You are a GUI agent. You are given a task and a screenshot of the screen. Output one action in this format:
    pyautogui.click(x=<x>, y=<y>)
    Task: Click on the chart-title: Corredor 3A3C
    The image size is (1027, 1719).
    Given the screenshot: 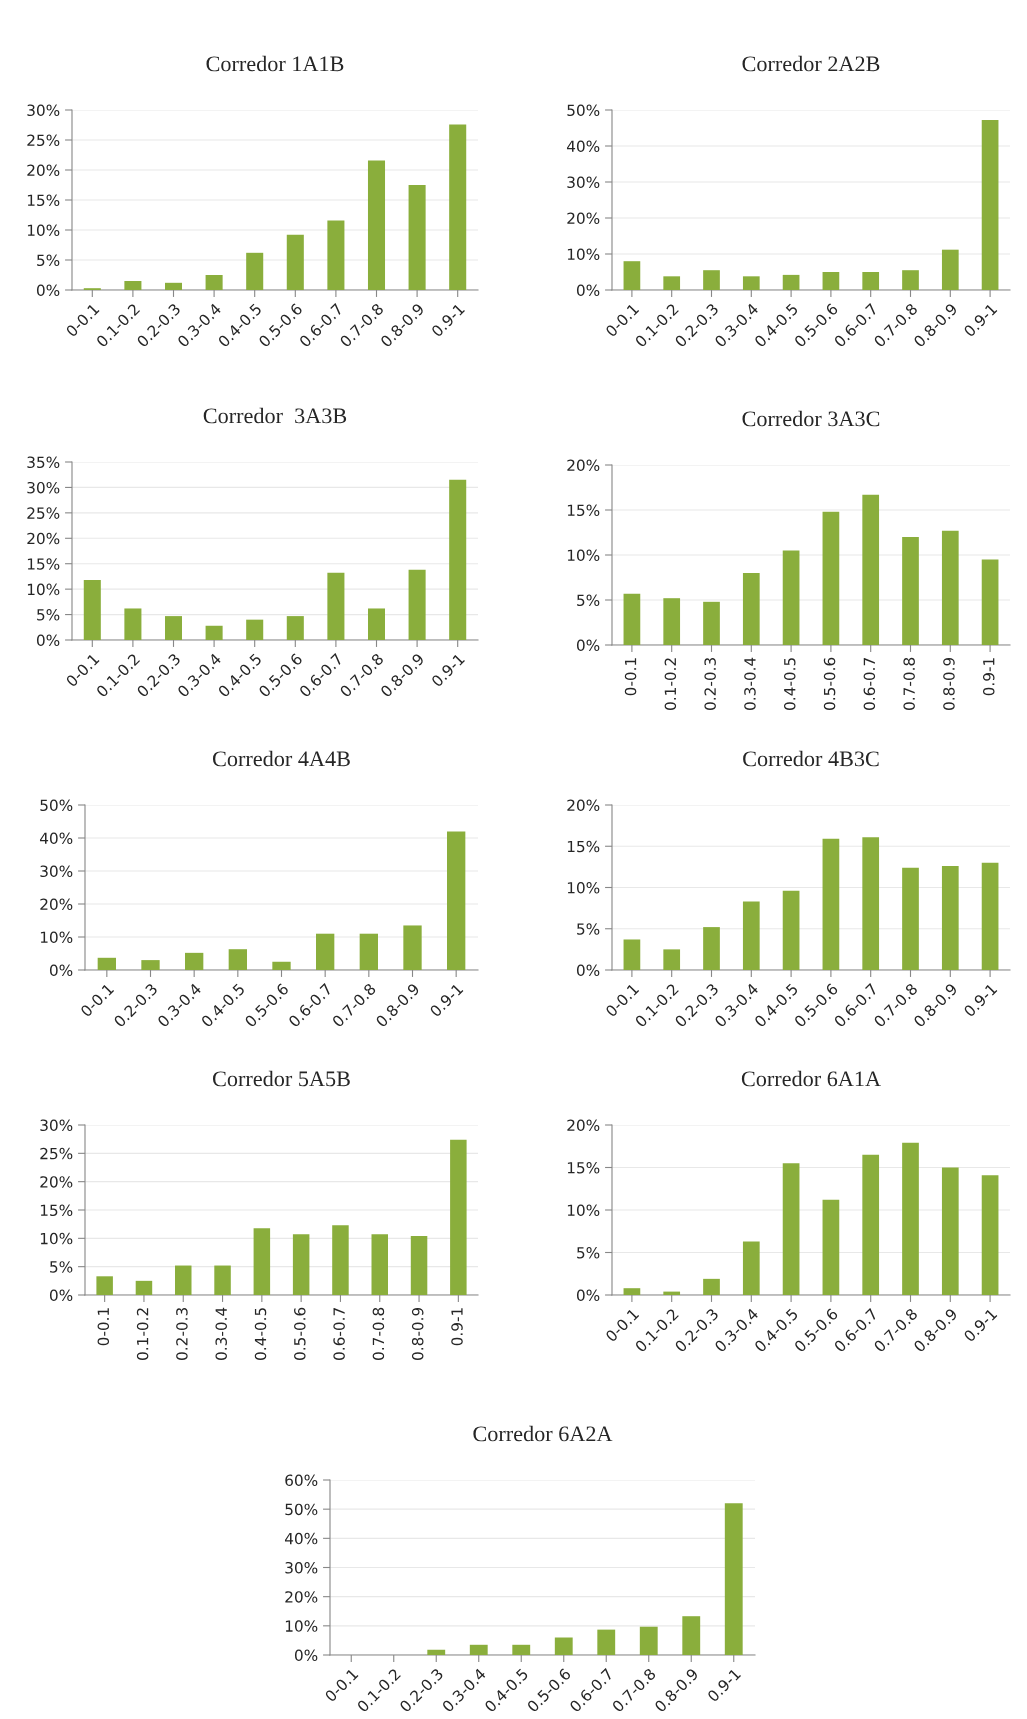 What is the action you would take?
    pyautogui.click(x=811, y=418)
    